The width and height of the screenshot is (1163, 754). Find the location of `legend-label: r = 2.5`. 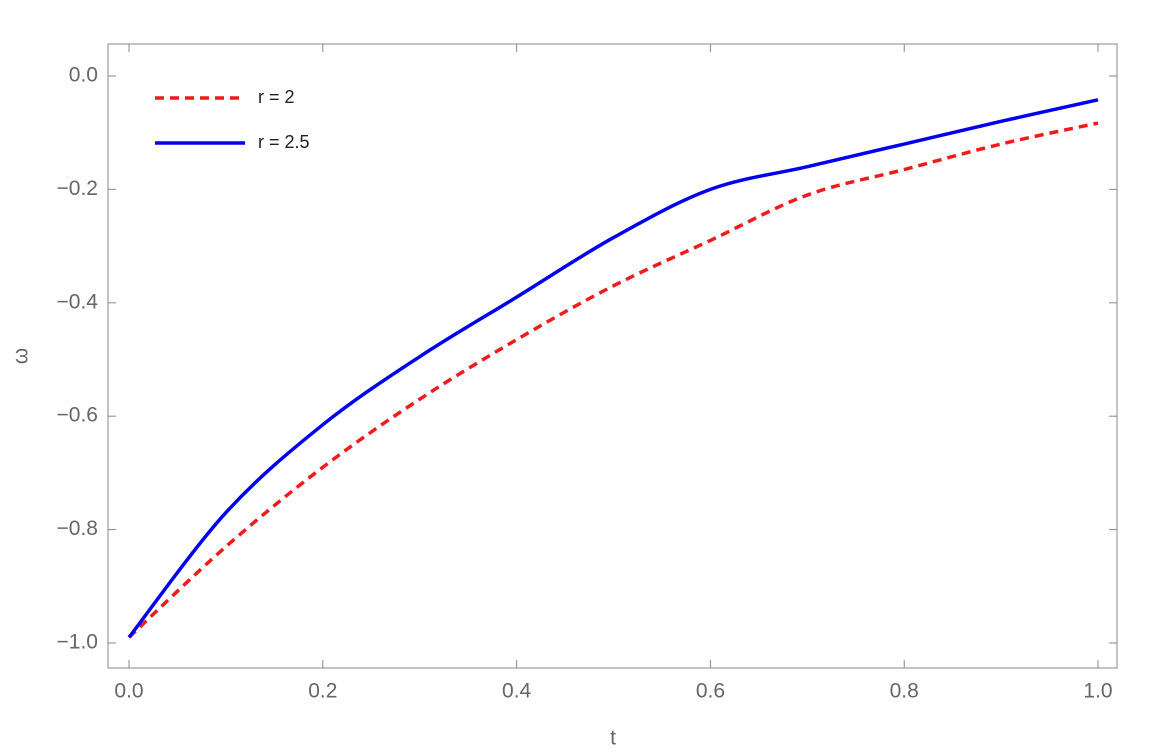

legend-label: r = 2.5 is located at coordinates (284, 142).